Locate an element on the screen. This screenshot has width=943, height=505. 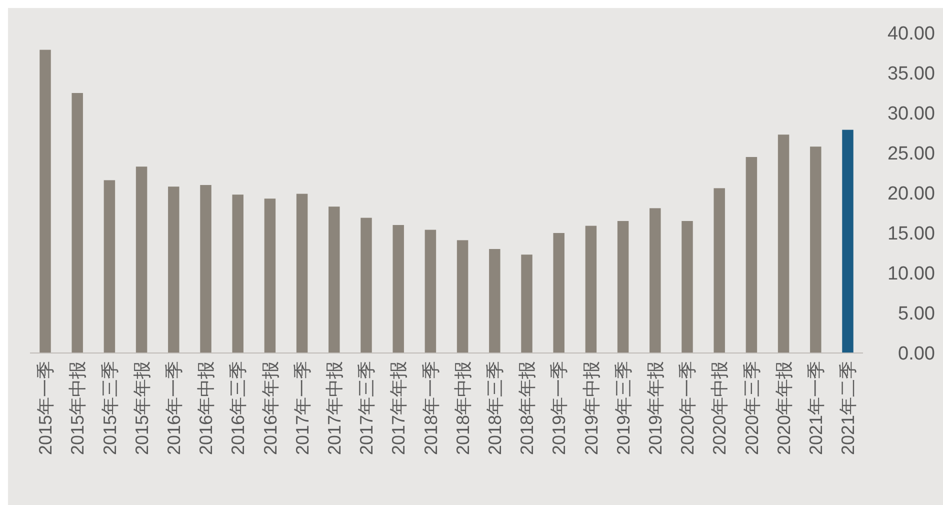
x-tick-label: 2020年年报 is located at coordinates (784, 408).